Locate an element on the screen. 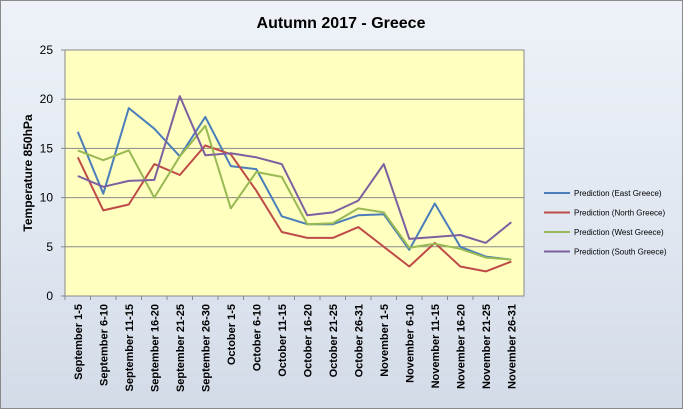  x-tick-label: October 21-25 is located at coordinates (334, 340).